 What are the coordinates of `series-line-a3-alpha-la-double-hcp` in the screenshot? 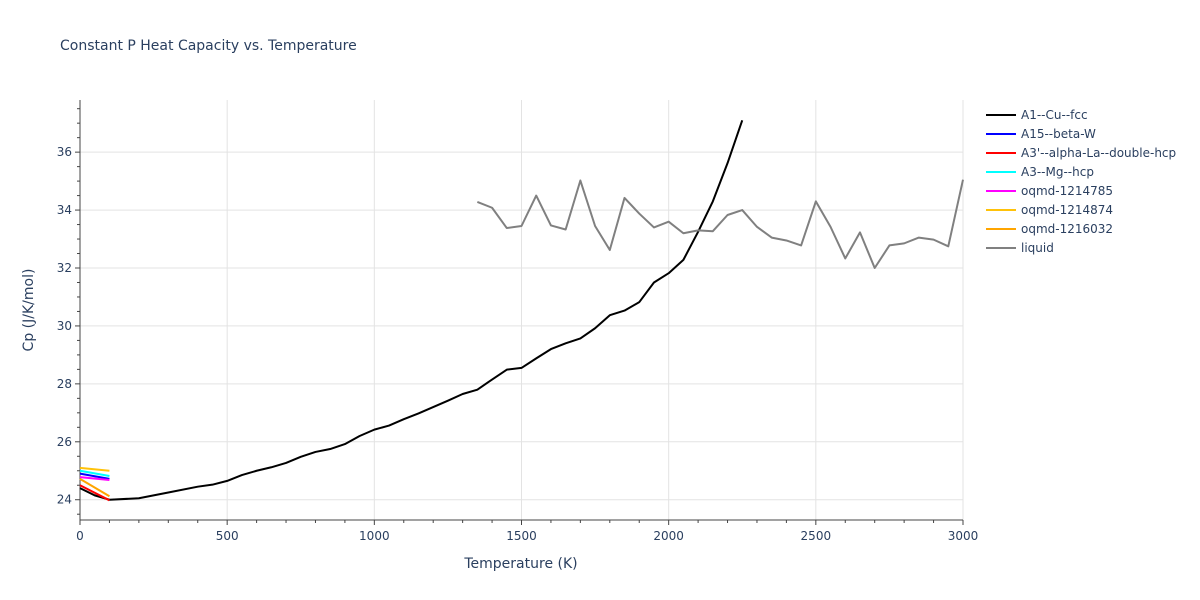 It's located at (94, 493).